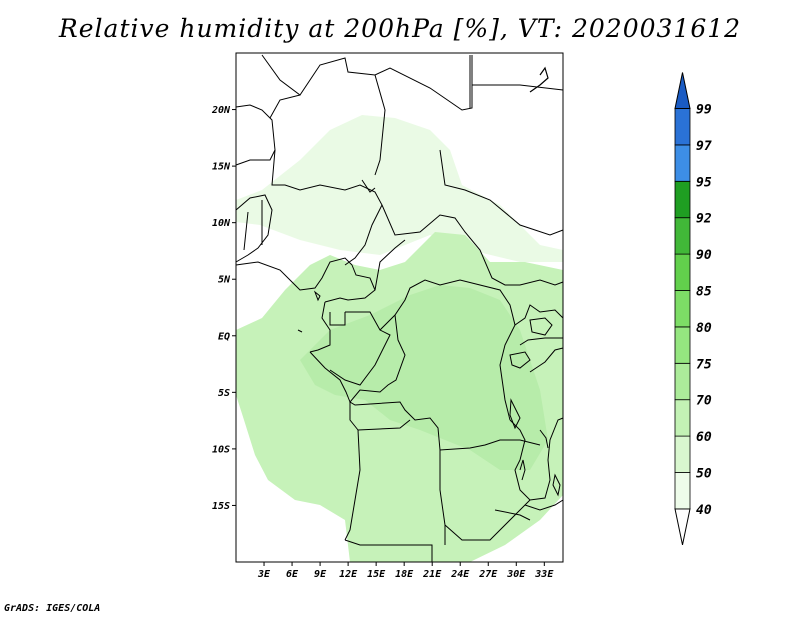 The image size is (800, 618). I want to click on colorbar-label: 90, so click(704, 255).